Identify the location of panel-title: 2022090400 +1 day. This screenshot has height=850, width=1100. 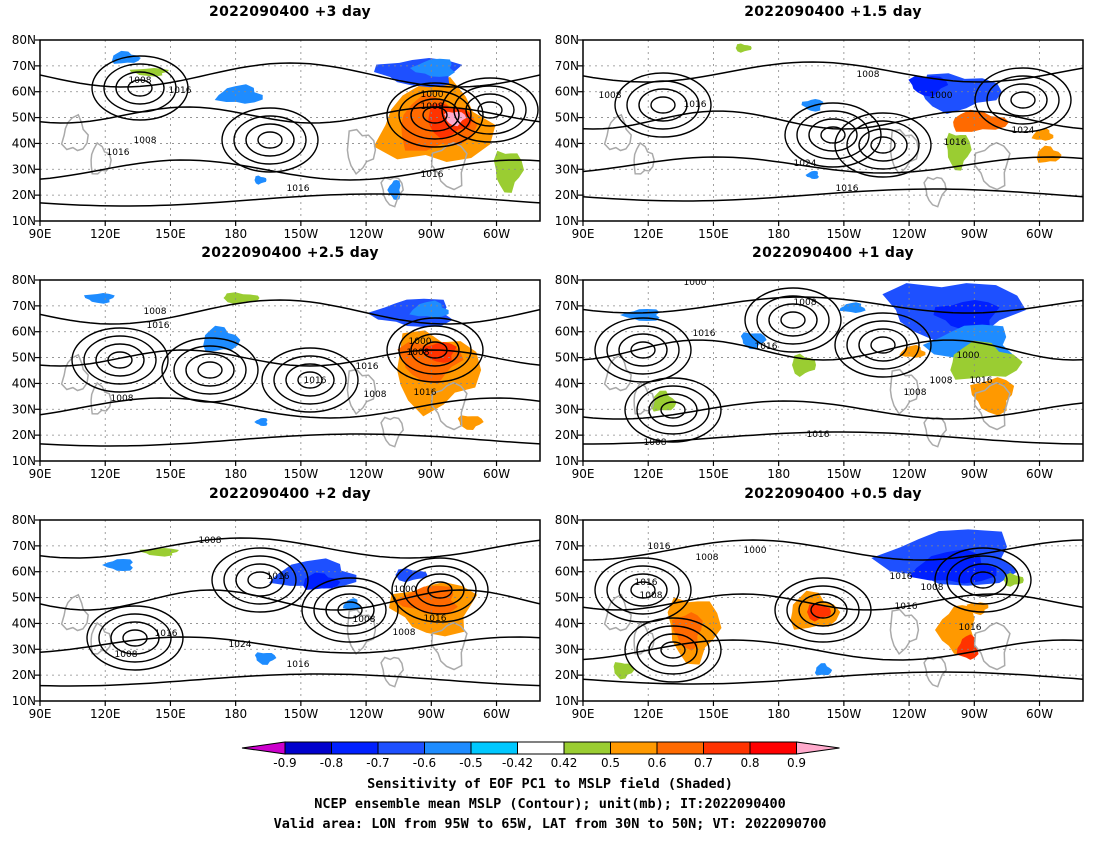
(833, 253).